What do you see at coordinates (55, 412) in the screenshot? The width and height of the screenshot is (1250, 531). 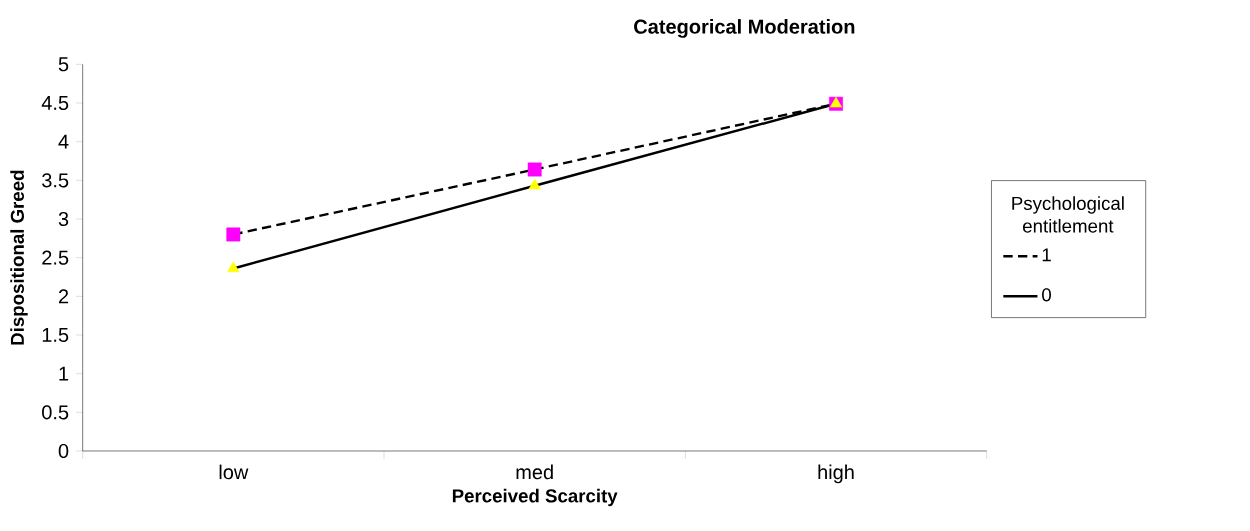 I see `y-tick-label: 0.5` at bounding box center [55, 412].